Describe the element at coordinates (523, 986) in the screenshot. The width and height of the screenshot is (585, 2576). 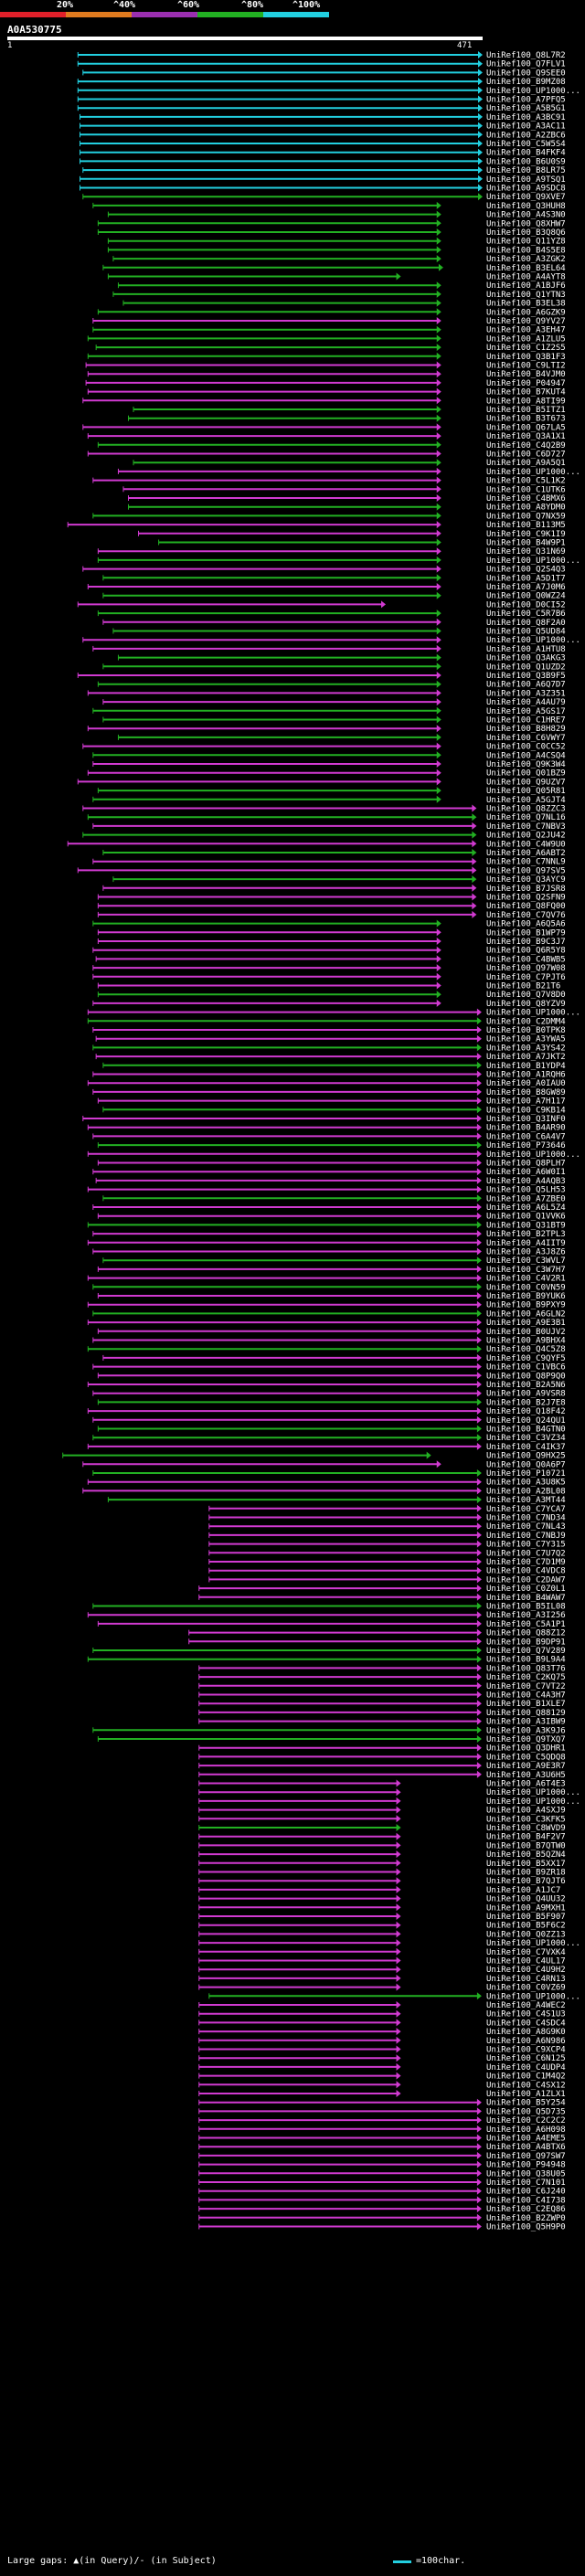
I see `hit-label: UniRef100_B21T6` at that location.